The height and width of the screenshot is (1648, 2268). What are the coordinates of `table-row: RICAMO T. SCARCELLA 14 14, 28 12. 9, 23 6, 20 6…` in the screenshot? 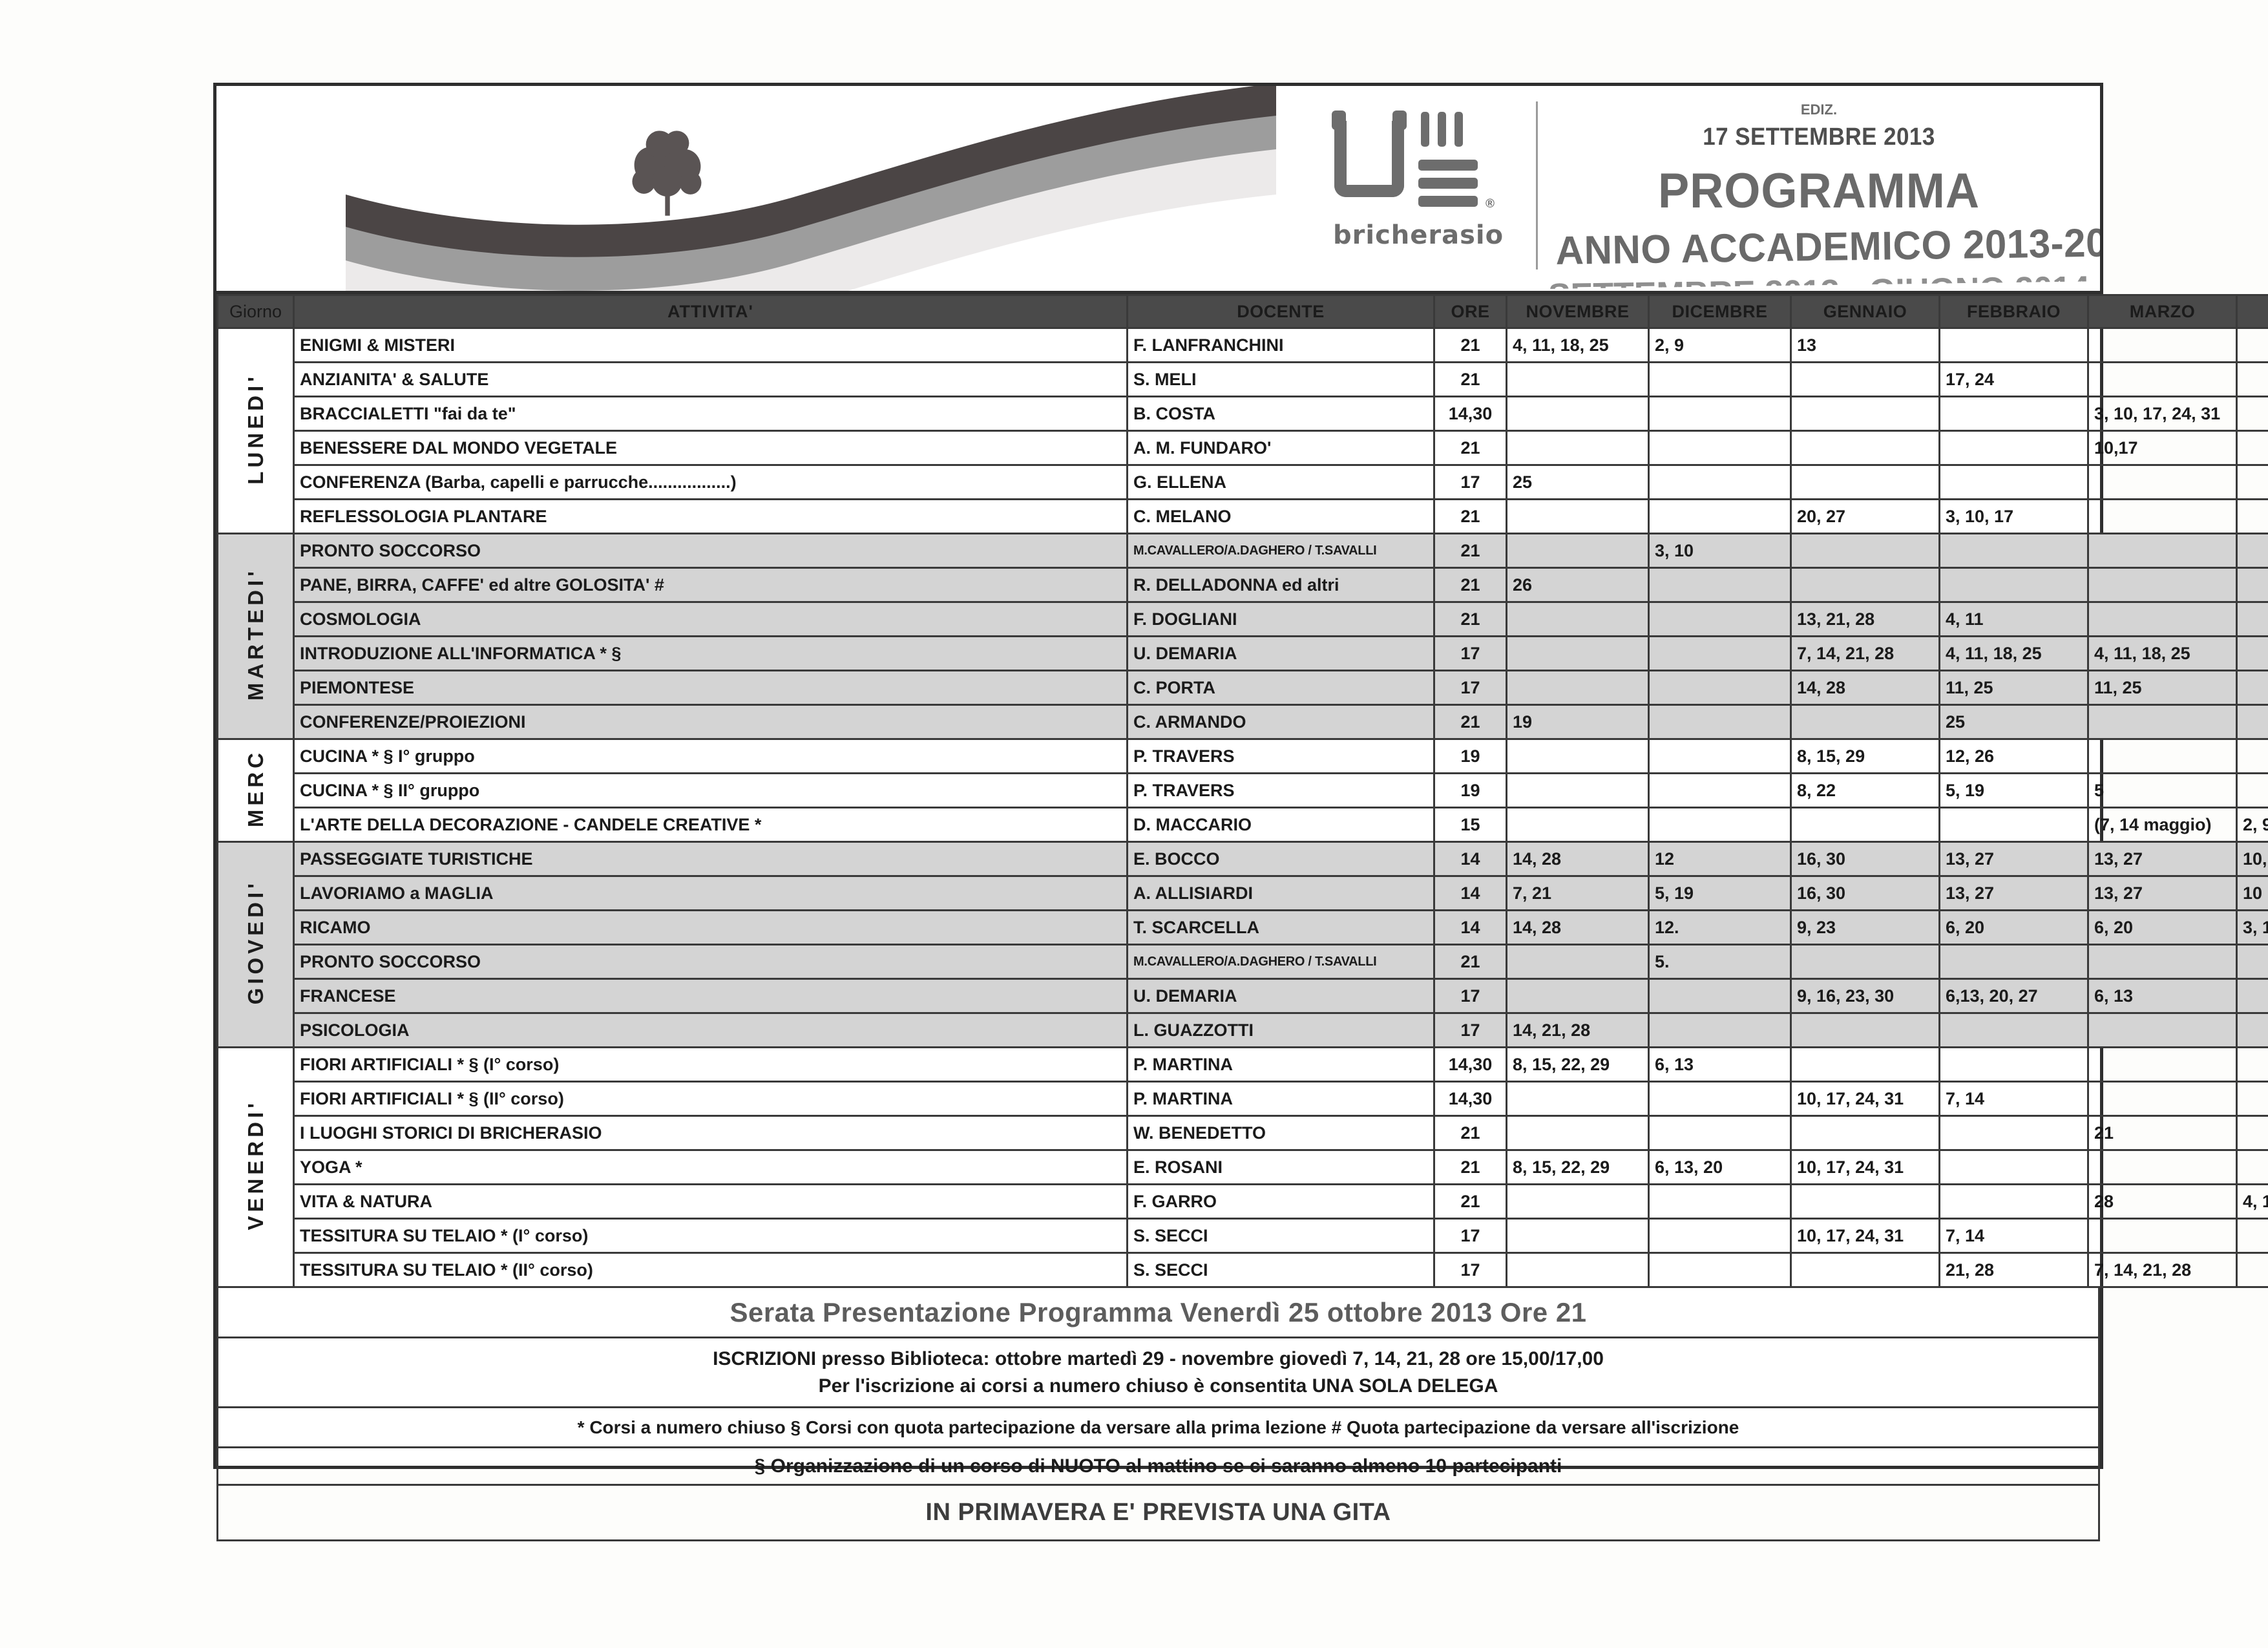 It's located at (1243, 927).